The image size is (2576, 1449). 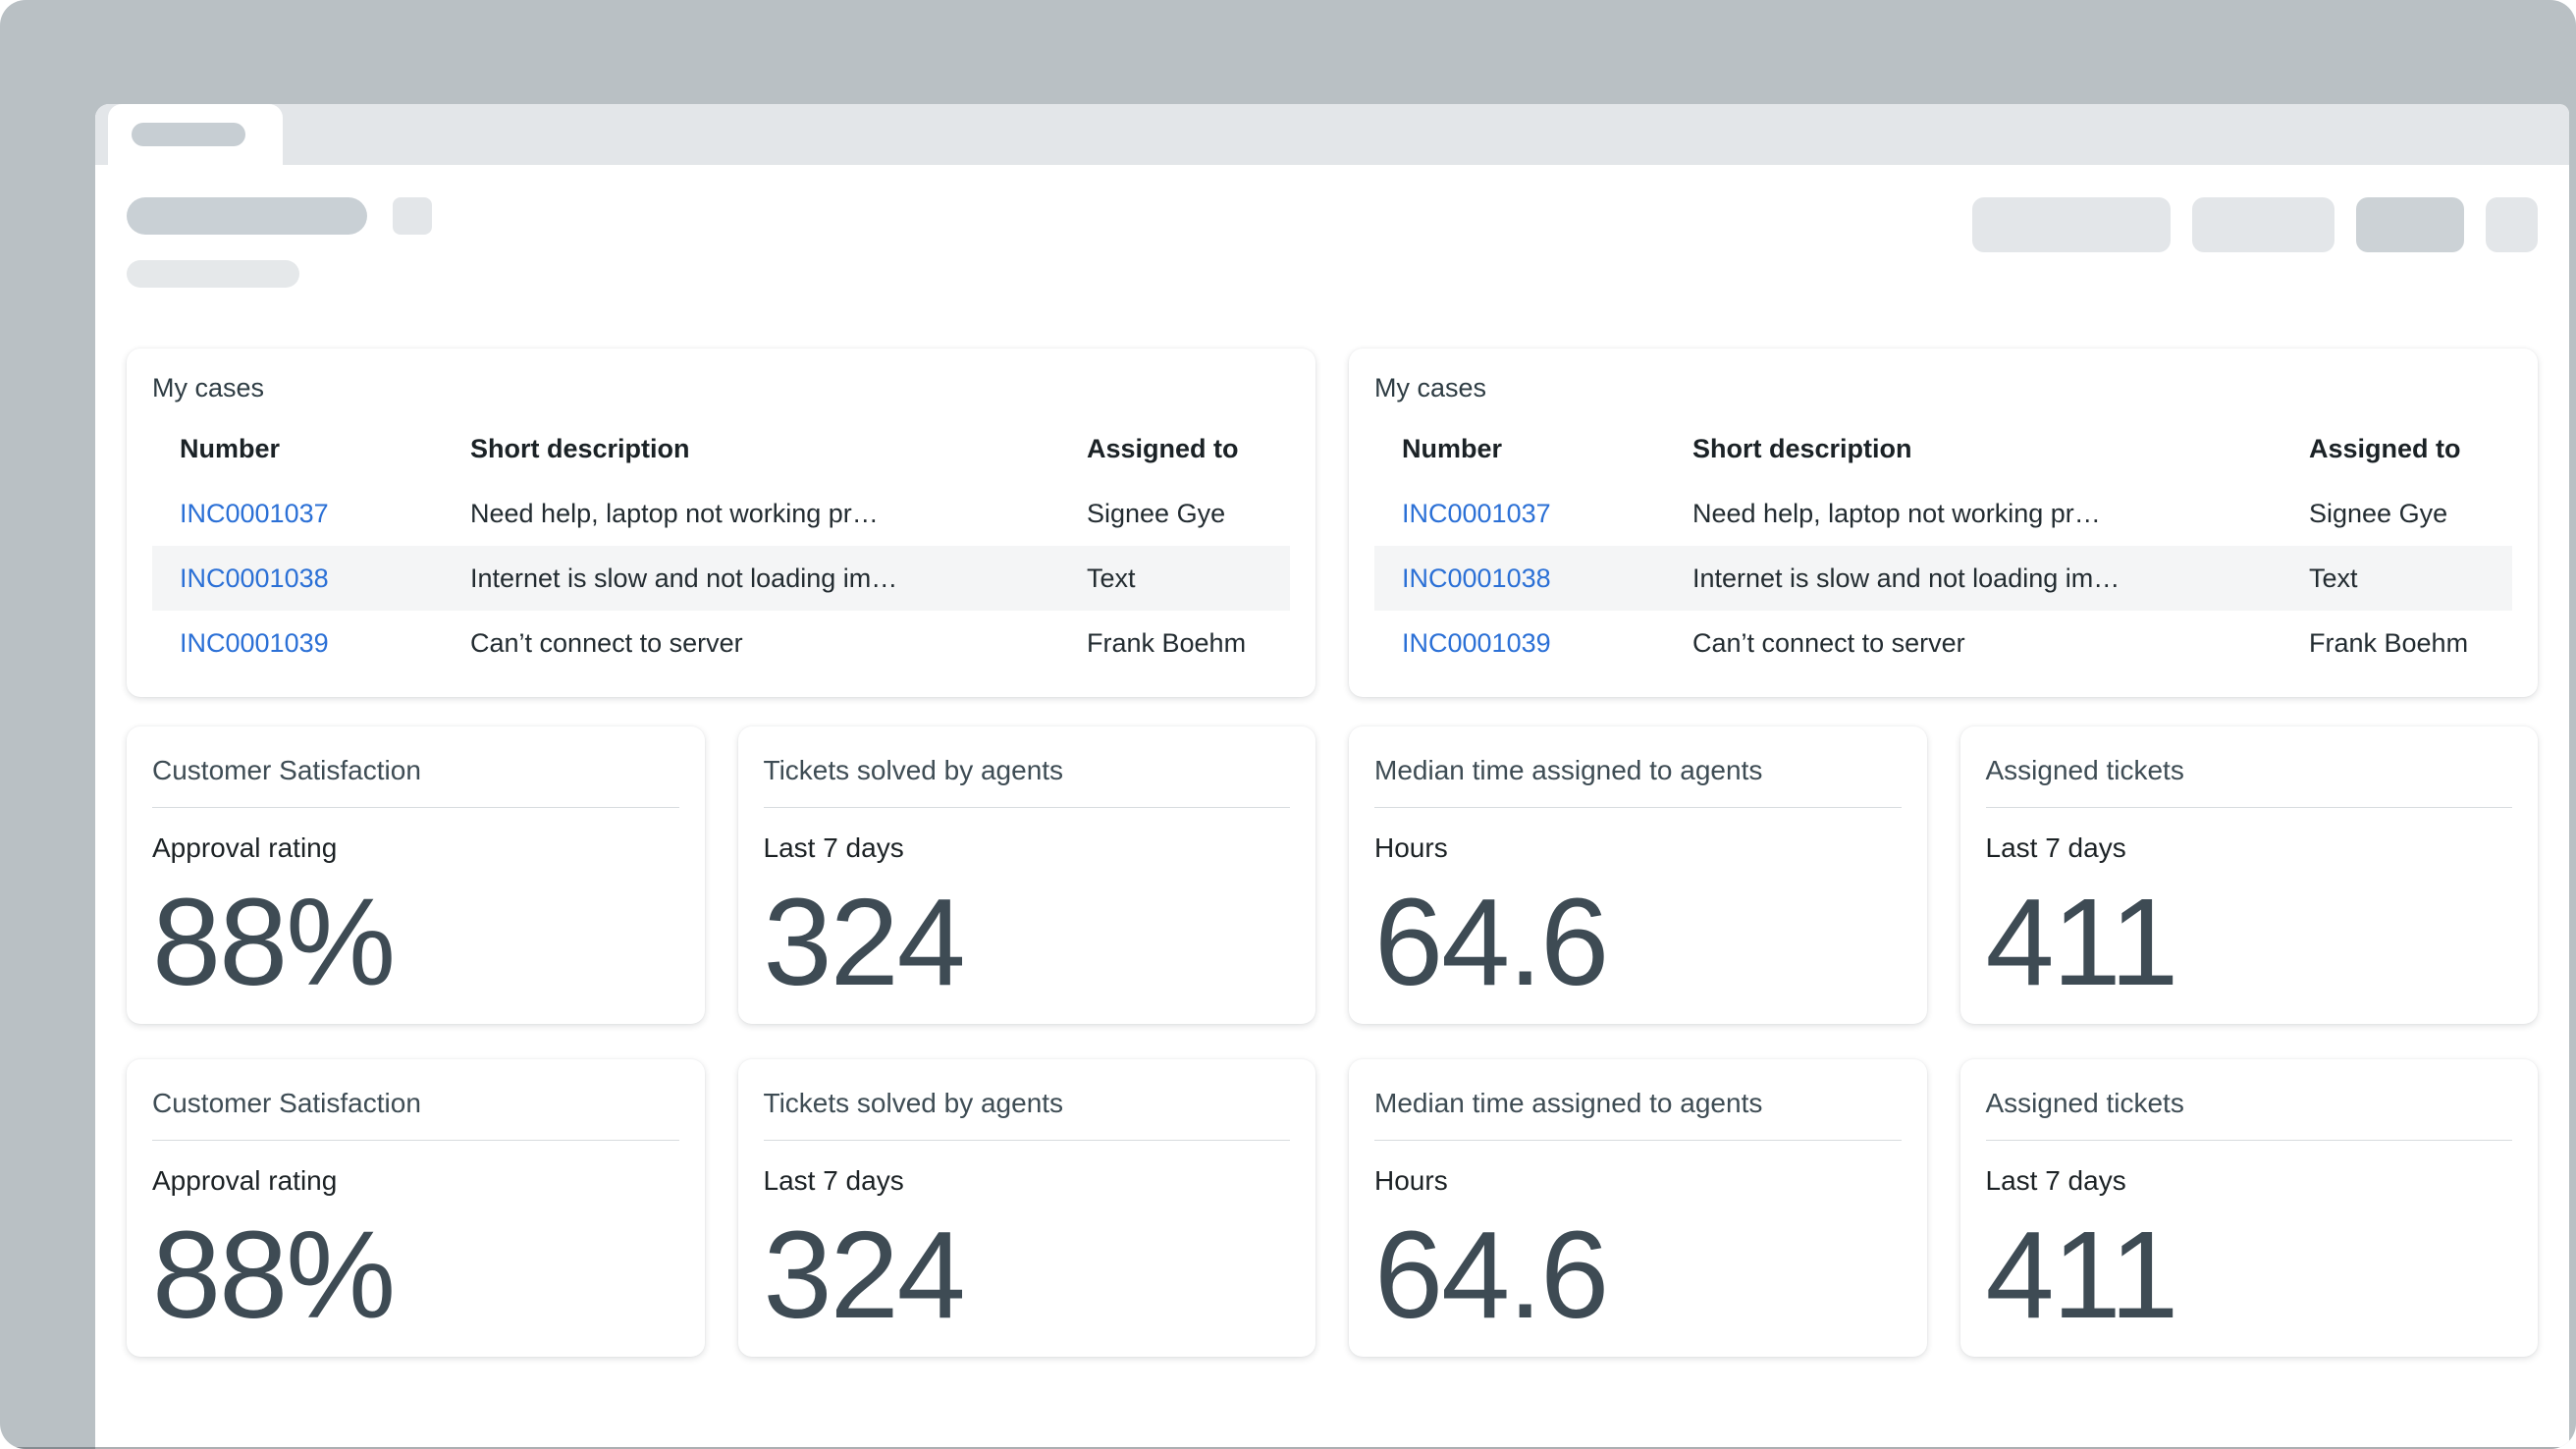 I want to click on page-header, so click(x=1332, y=242).